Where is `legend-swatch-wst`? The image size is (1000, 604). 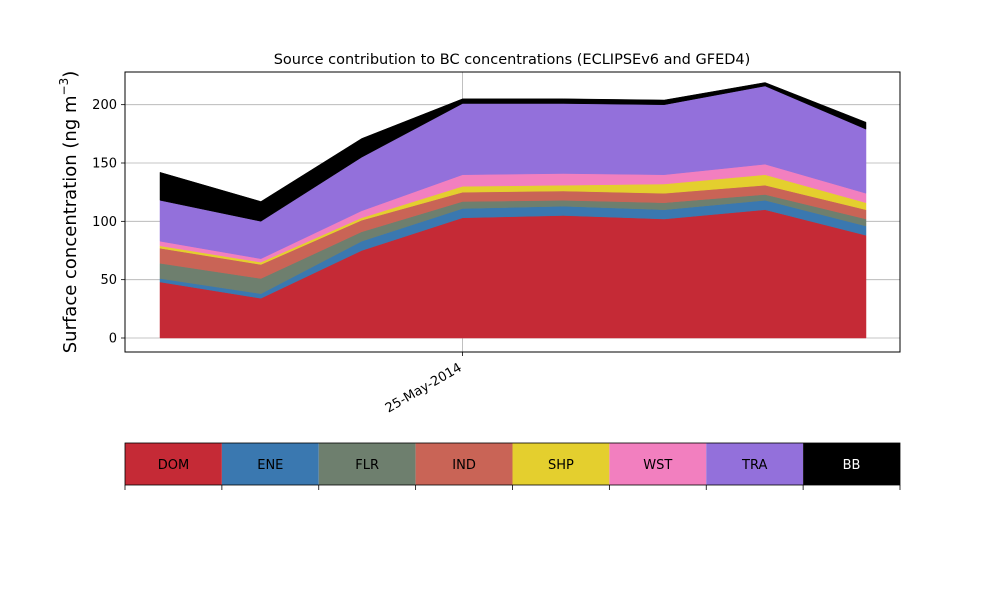 legend-swatch-wst is located at coordinates (658, 464).